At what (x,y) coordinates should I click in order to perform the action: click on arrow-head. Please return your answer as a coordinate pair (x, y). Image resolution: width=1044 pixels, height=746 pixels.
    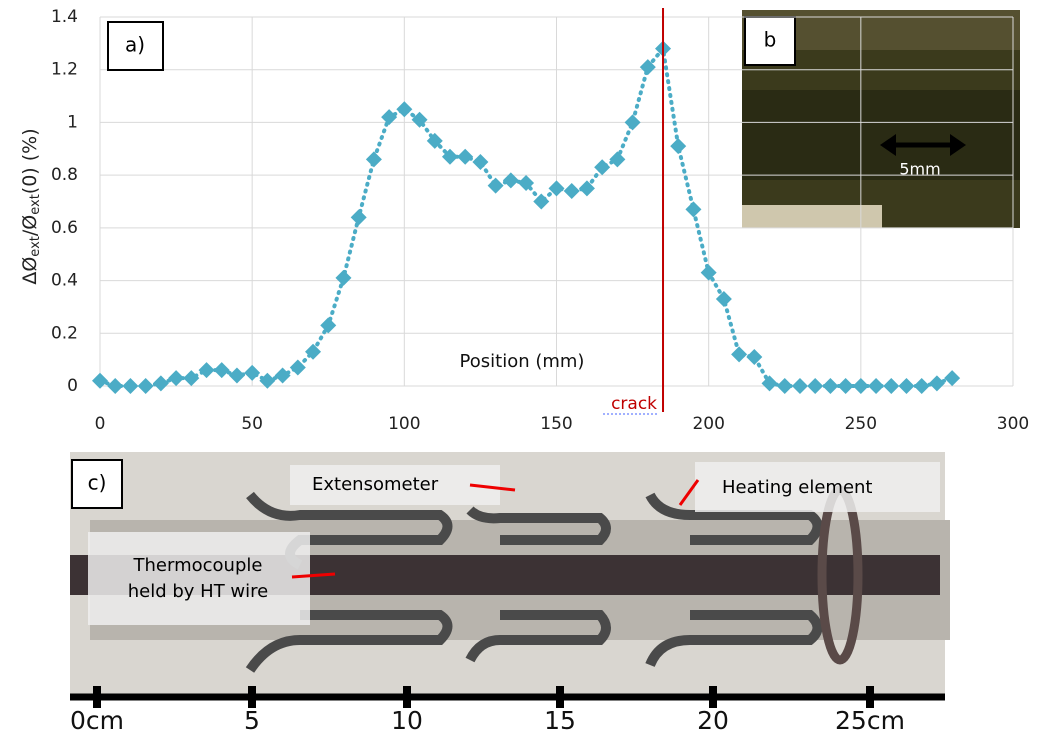
    Looking at the image, I should click on (888, 145).